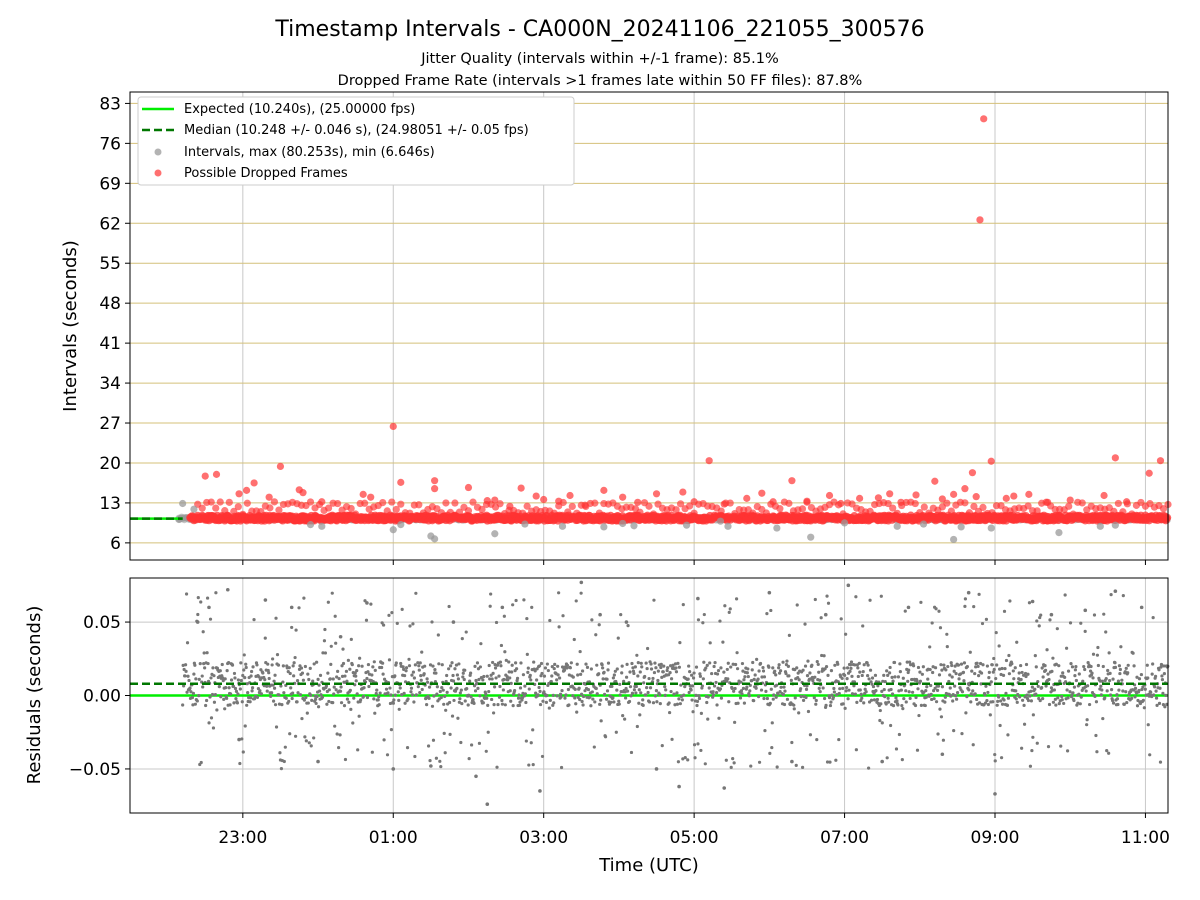  I want to click on intervals-y-tick-label: 48, so click(110, 304).